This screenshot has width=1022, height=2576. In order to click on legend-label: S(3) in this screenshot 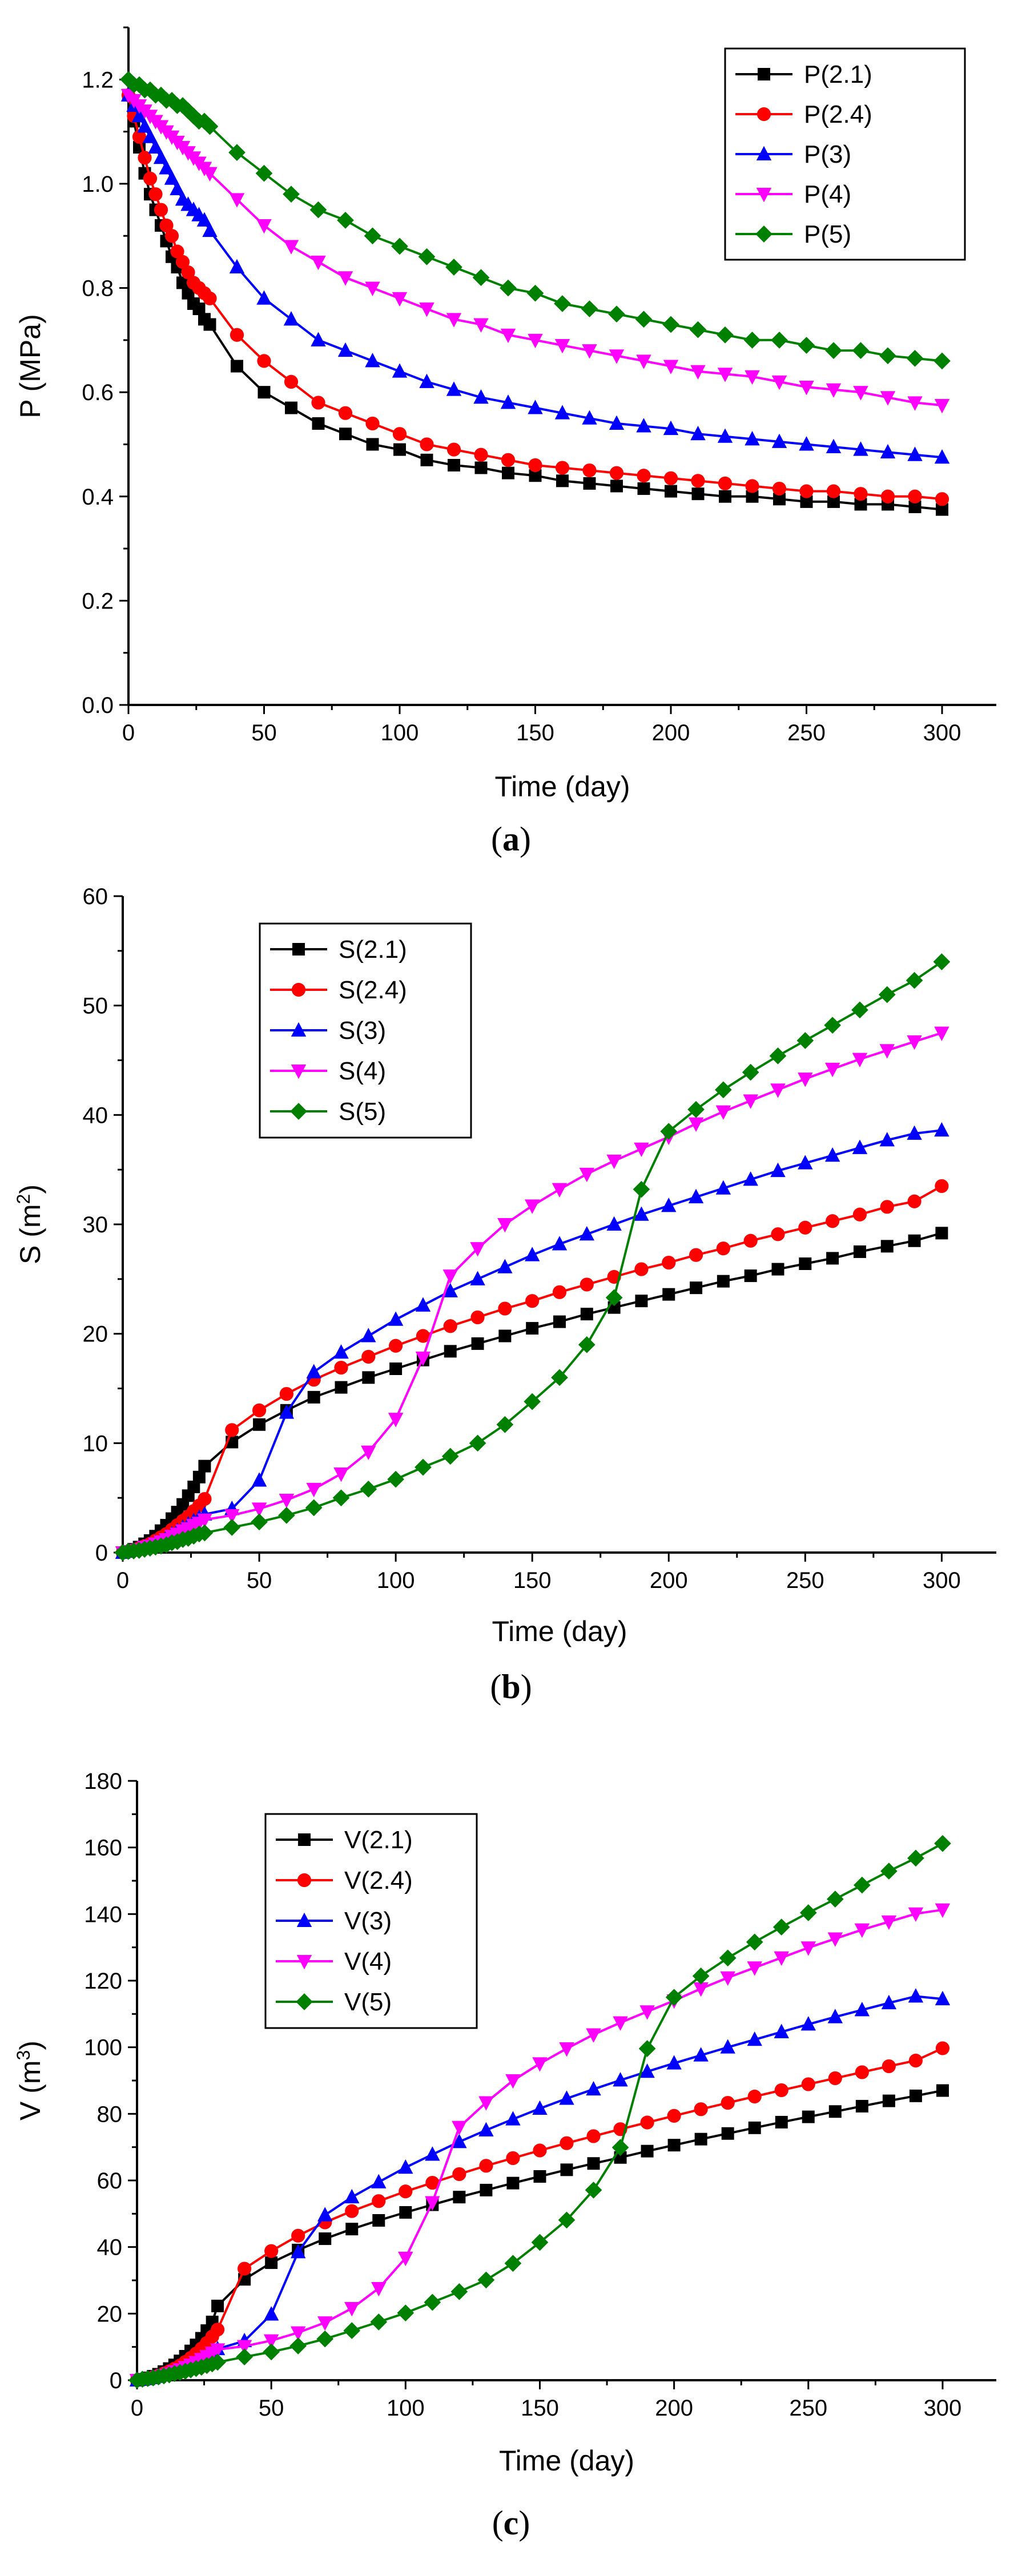, I will do `click(362, 1031)`.